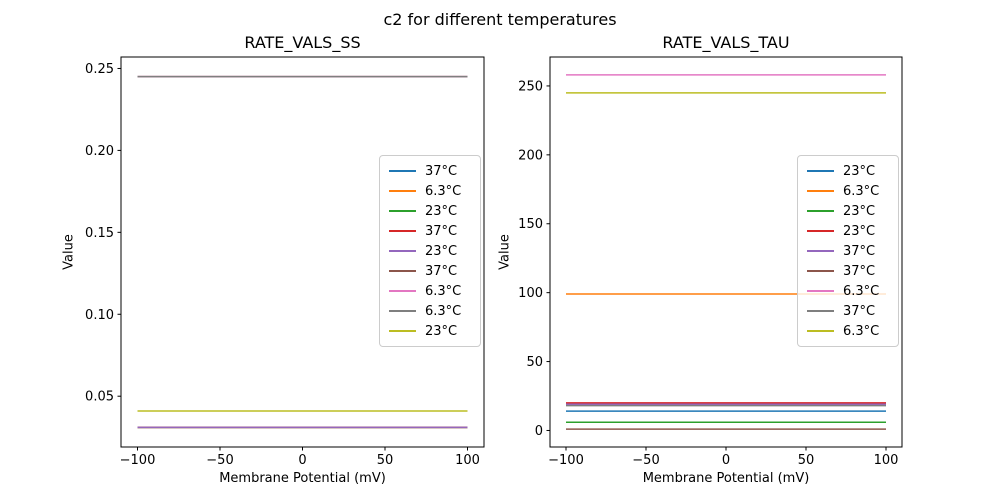  I want to click on y-tick-label: 200, so click(530, 155).